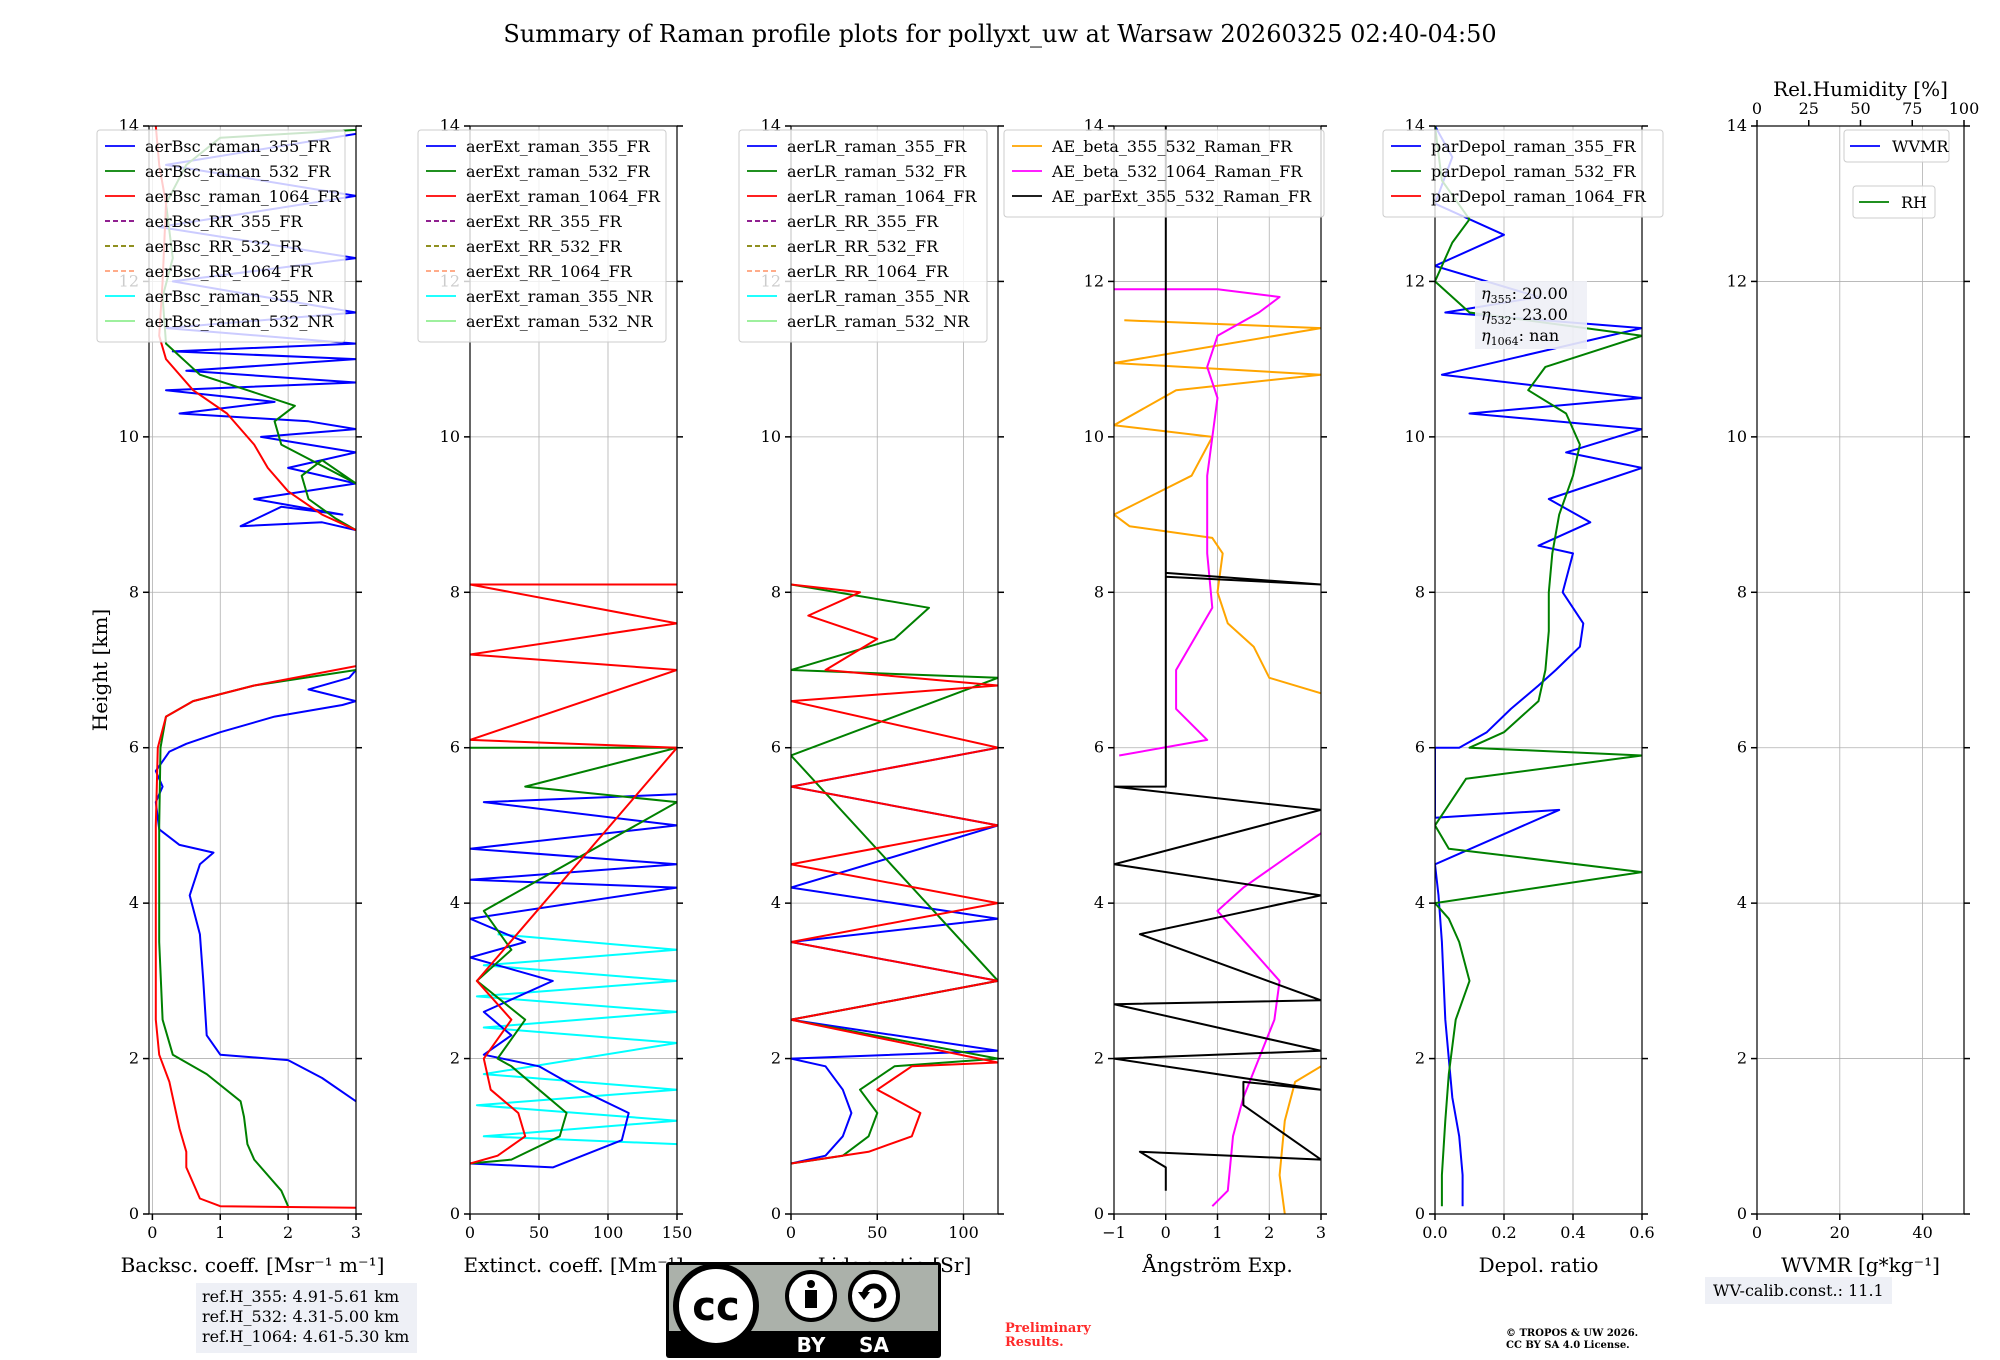 The height and width of the screenshot is (1360, 2000). I want to click on y-tick-label-depol-6: 12, so click(1415, 280).